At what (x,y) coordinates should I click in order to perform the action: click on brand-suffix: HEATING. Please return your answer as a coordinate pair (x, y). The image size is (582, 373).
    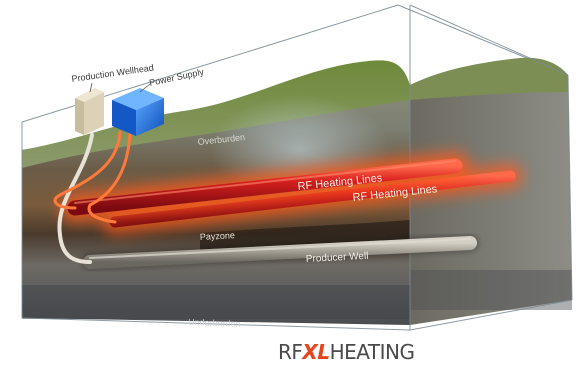
    Looking at the image, I should click on (372, 352).